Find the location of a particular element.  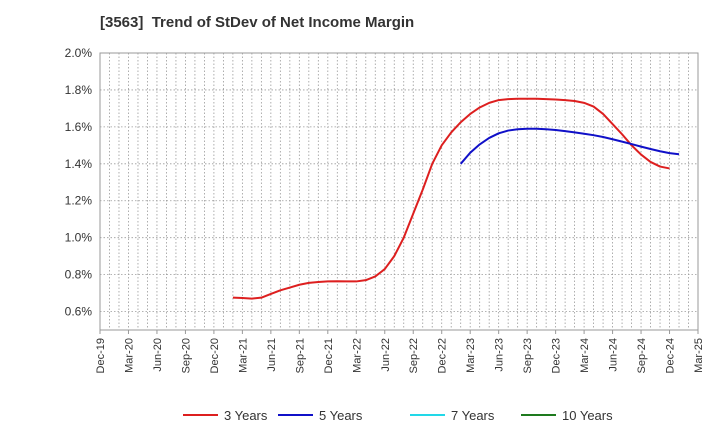

x-tick-label: Dec-22 is located at coordinates (443, 355).